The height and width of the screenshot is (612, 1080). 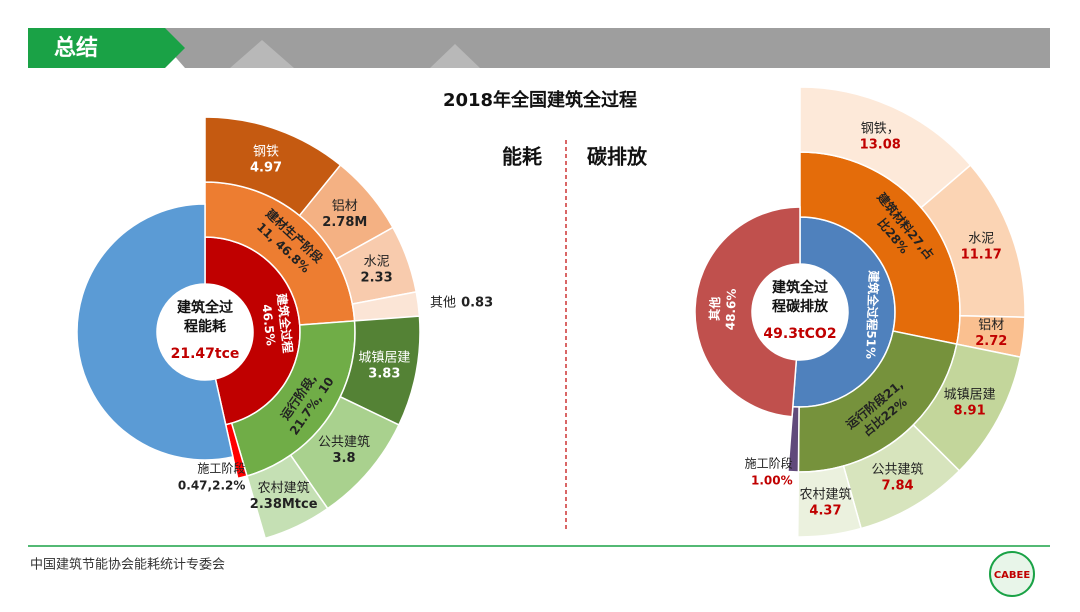 What do you see at coordinates (477, 302) in the screenshot?
I see `segment-value: 0.83` at bounding box center [477, 302].